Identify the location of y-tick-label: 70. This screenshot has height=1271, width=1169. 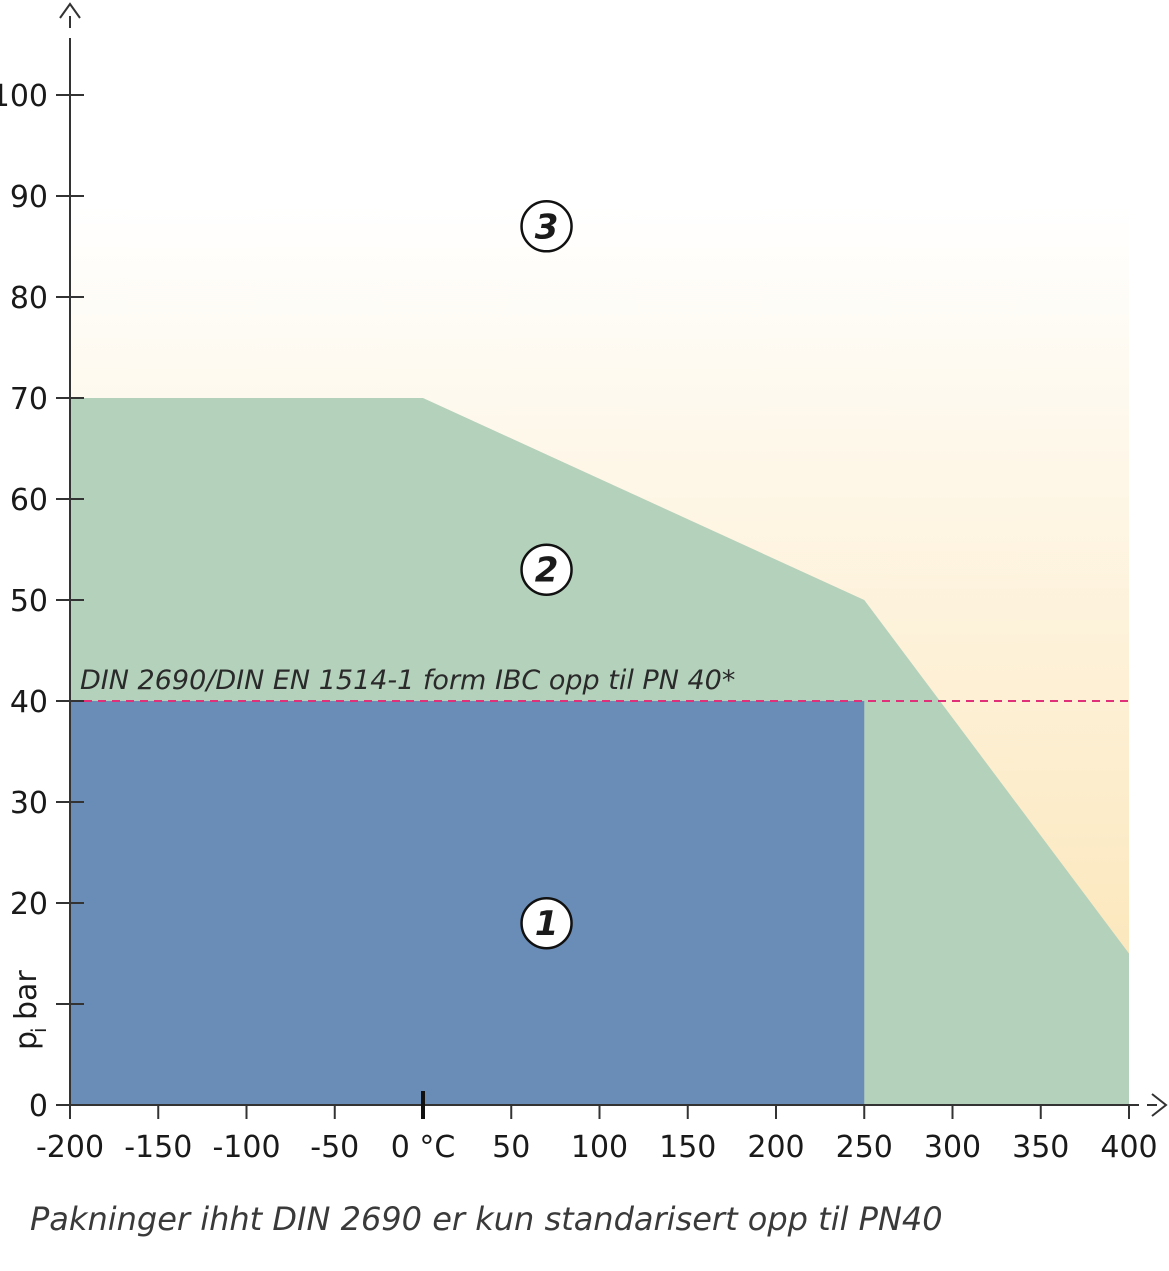
(29, 399).